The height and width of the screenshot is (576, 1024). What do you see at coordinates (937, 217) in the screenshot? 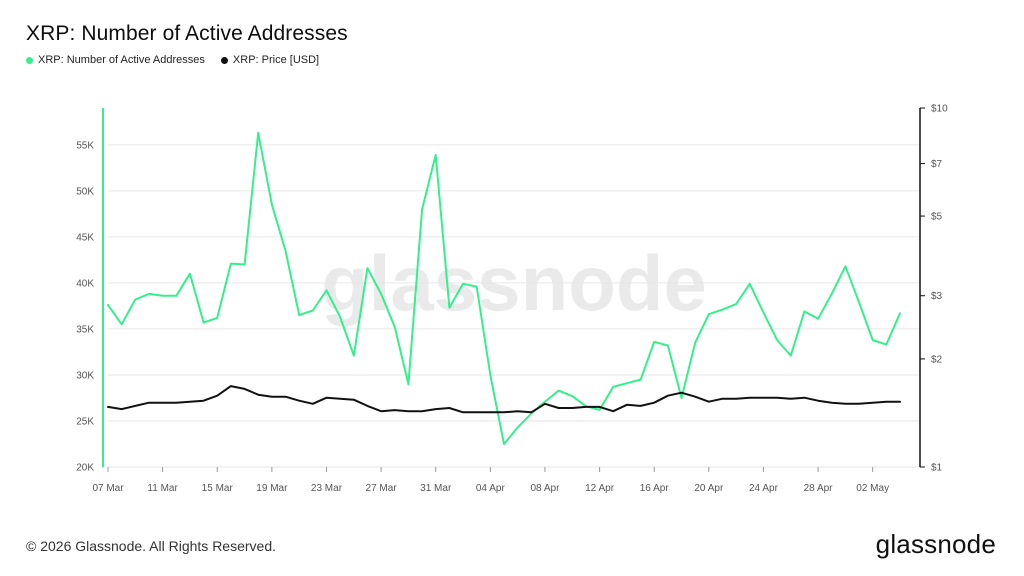
I see `right-tick-label: $5` at bounding box center [937, 217].